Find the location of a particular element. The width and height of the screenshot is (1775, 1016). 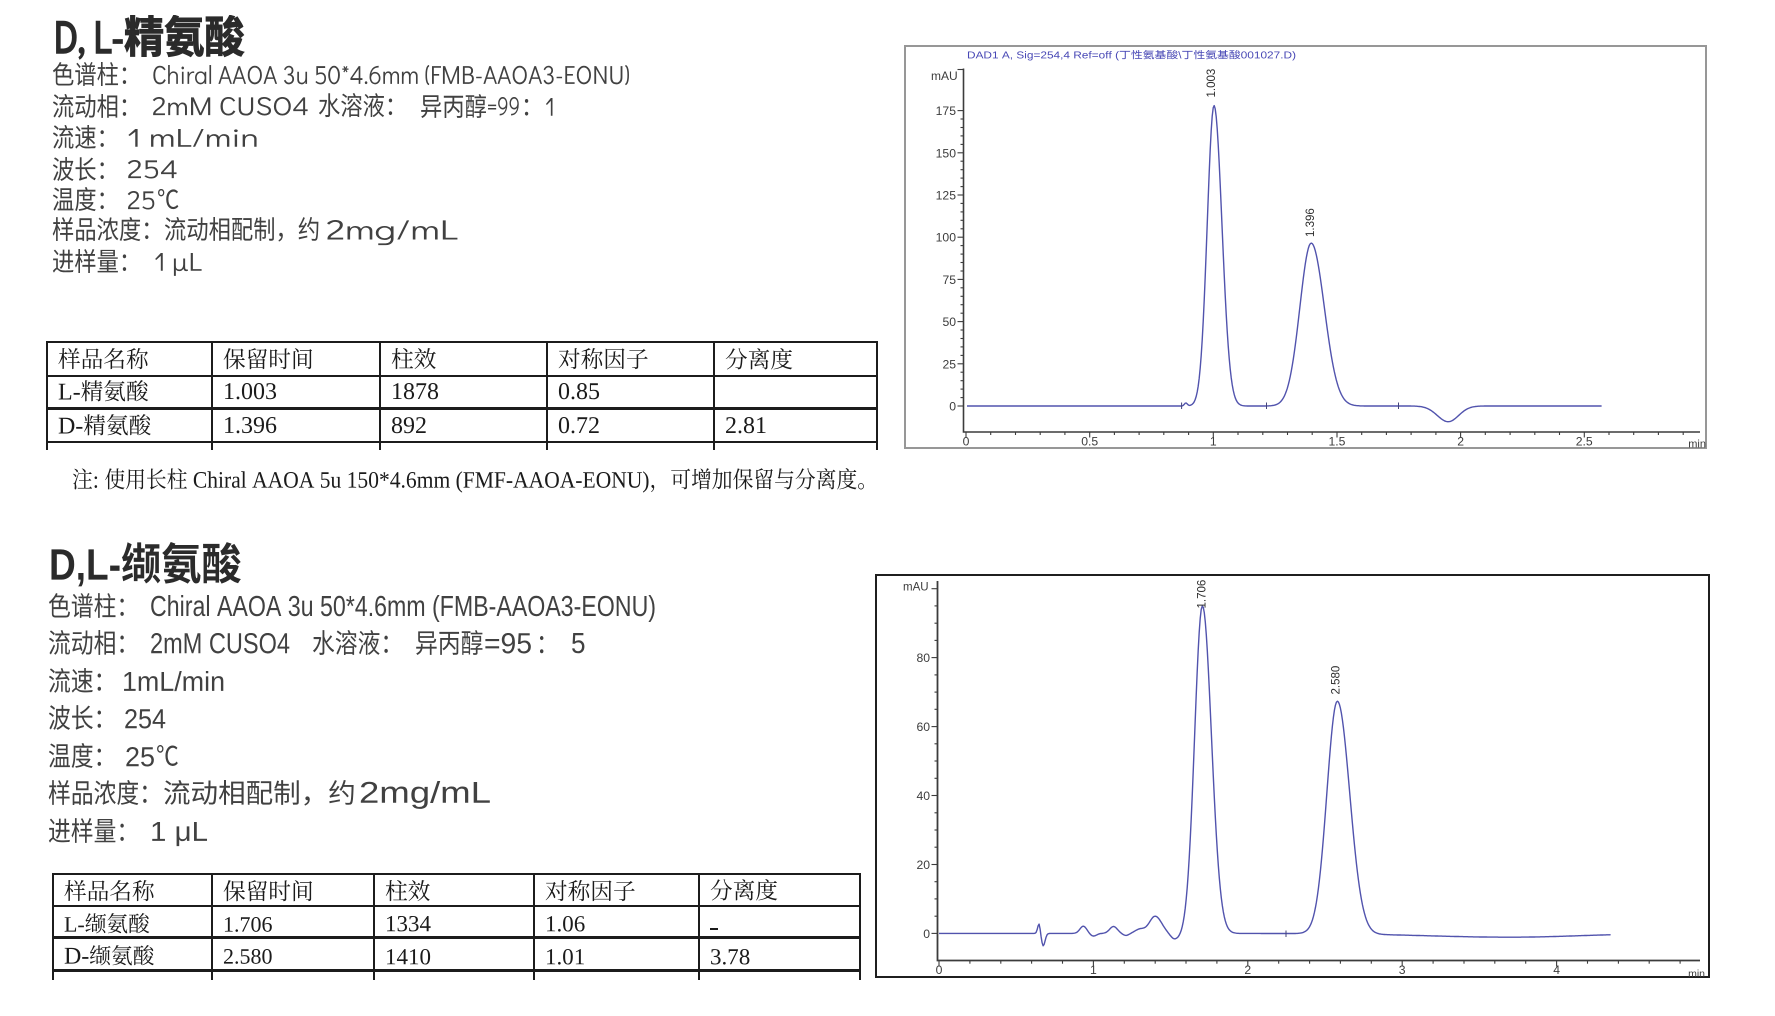

svg-text: 1.396 is located at coordinates (1311, 222).